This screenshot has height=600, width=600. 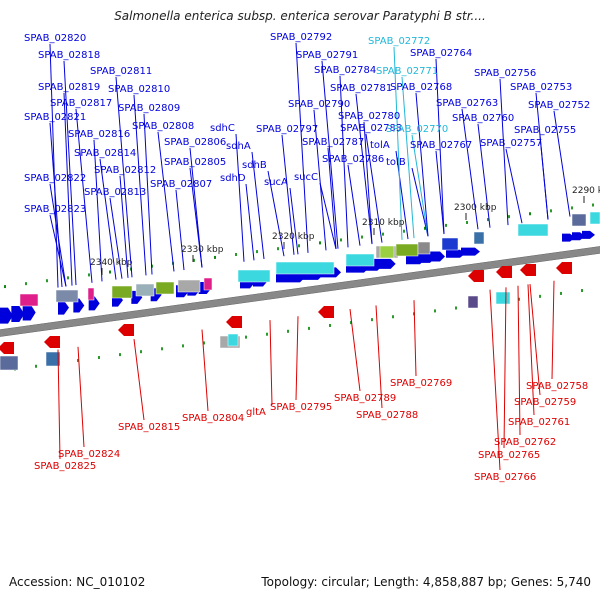 I want to click on gene-label: SPAB_02770, so click(x=417, y=129).